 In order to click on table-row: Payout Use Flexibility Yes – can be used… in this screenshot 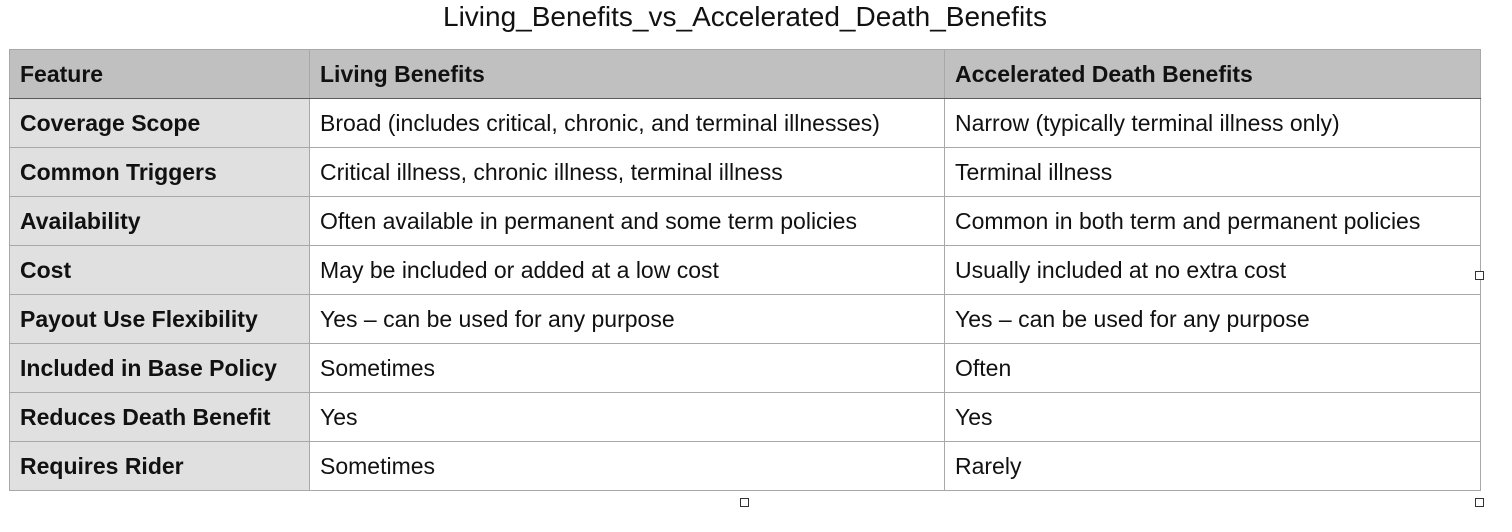, I will do `click(745, 319)`.